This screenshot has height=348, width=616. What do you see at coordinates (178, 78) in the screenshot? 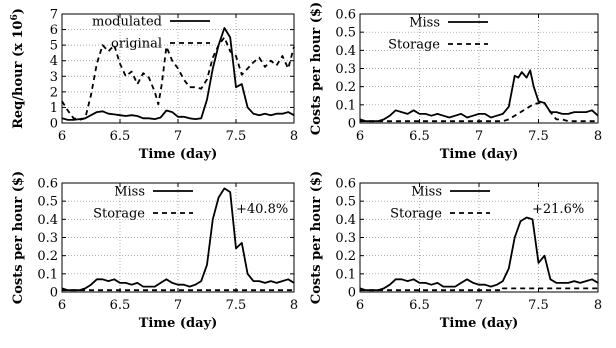
I see `series-line-original` at bounding box center [178, 78].